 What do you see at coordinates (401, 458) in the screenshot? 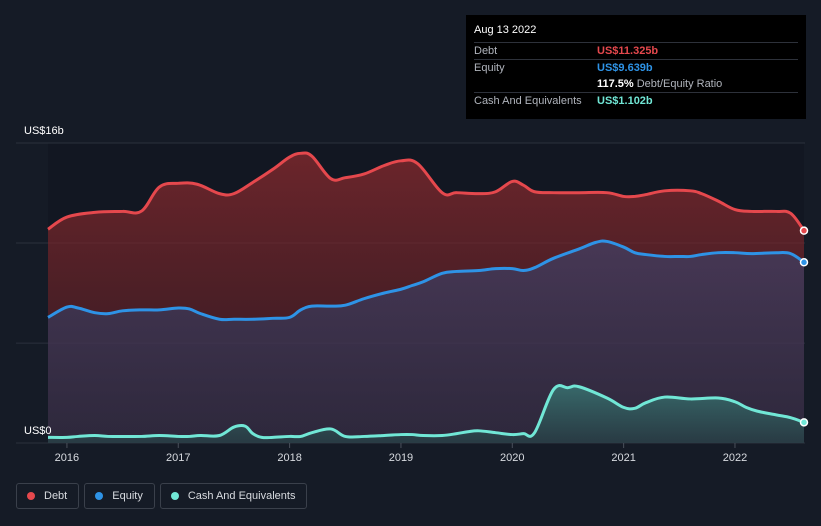
I see `x-tick-label: 2019` at bounding box center [401, 458].